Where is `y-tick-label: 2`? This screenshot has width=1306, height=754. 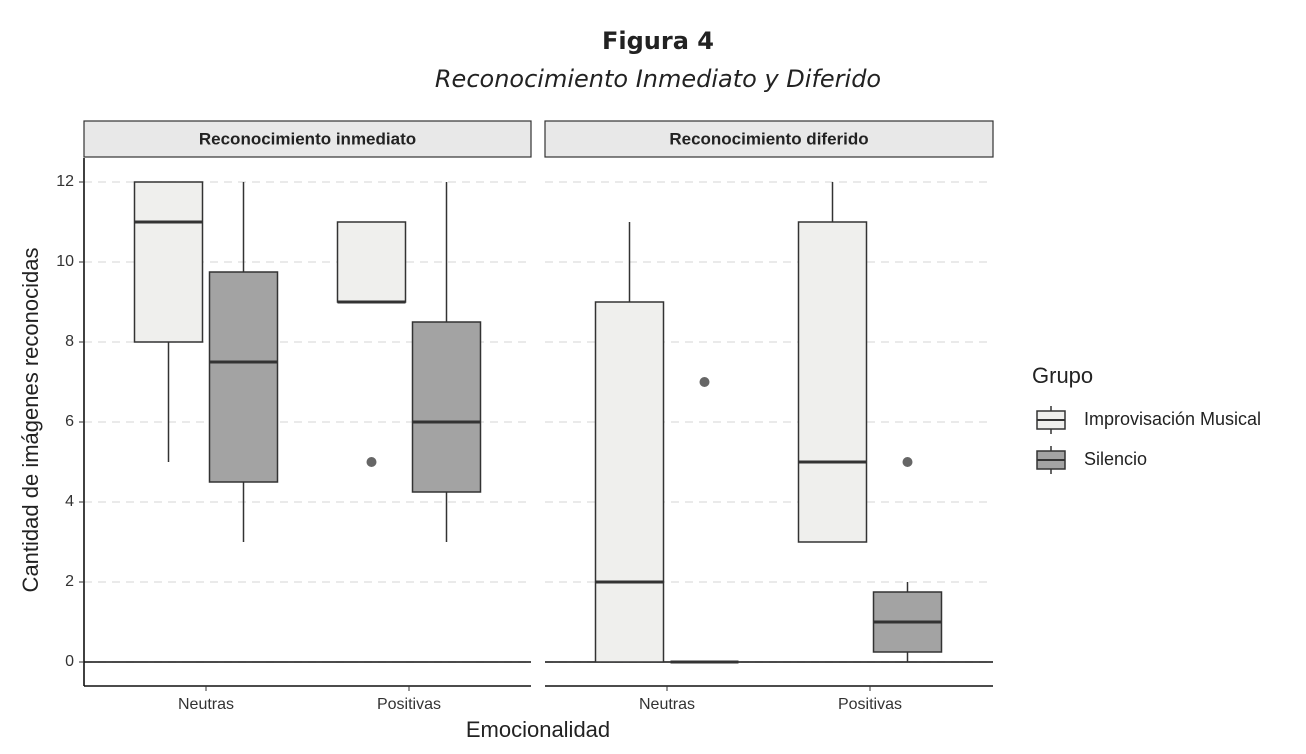
y-tick-label: 2 is located at coordinates (69, 581).